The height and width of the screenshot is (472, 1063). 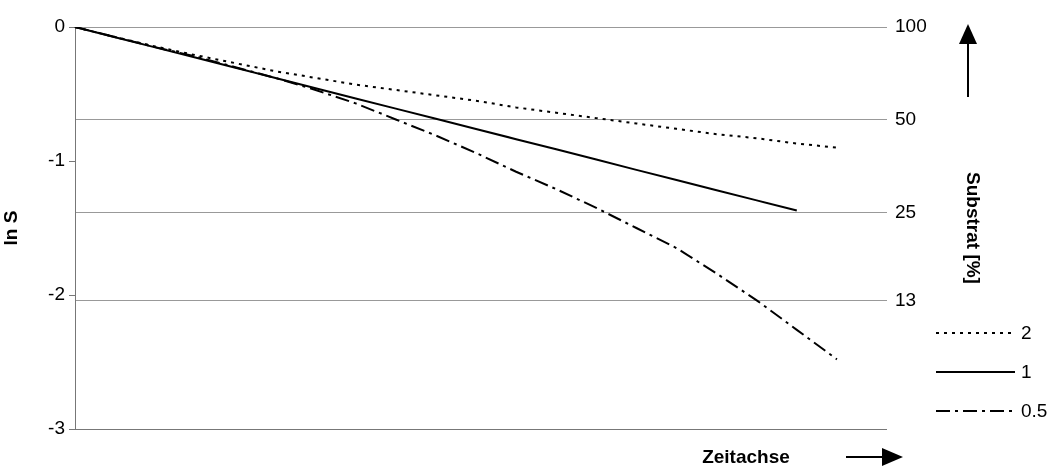 I want to click on y2-tick-label: 13, so click(x=906, y=299).